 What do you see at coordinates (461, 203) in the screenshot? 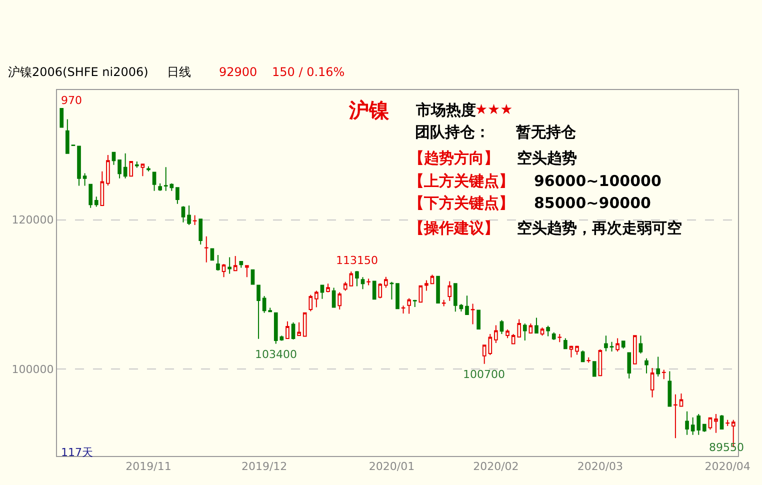
I see `annotation: 【下方关键点】` at bounding box center [461, 203].